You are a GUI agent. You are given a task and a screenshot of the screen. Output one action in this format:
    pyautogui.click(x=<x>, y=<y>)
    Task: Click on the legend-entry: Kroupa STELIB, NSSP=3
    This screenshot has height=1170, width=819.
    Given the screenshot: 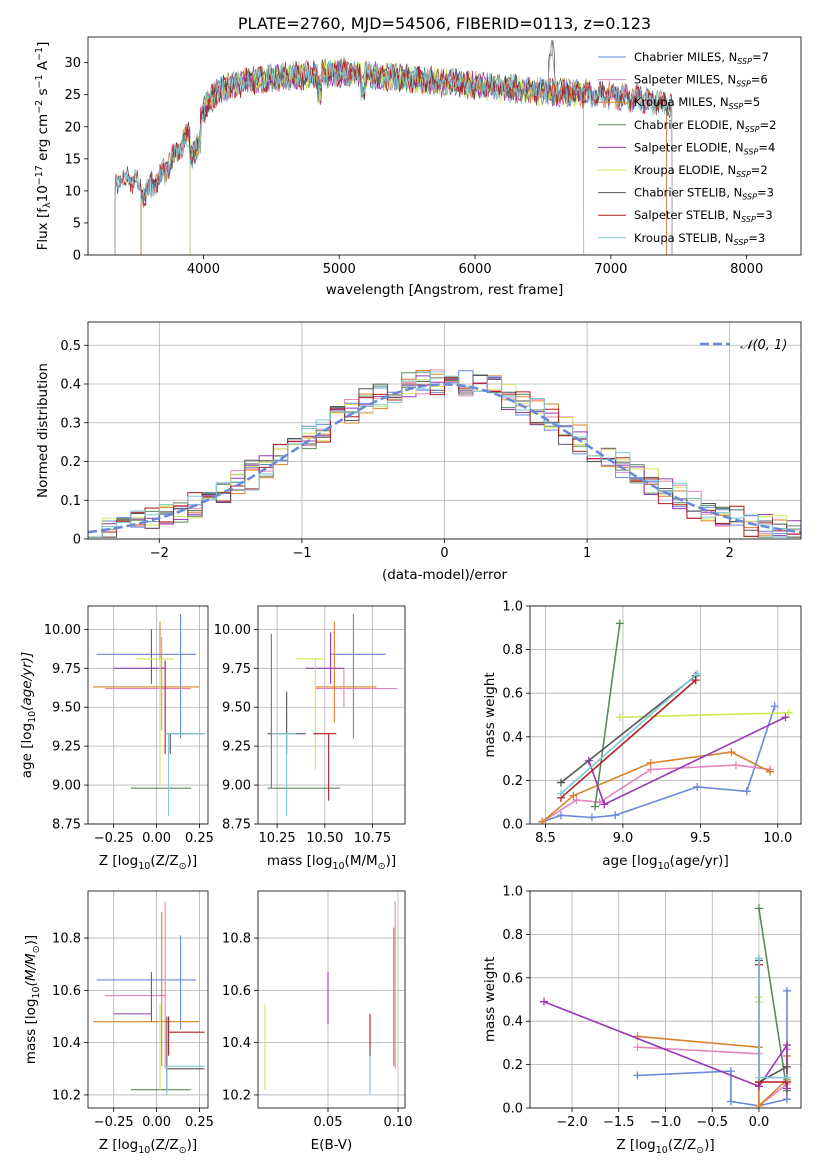 What is the action you would take?
    pyautogui.click(x=699, y=239)
    